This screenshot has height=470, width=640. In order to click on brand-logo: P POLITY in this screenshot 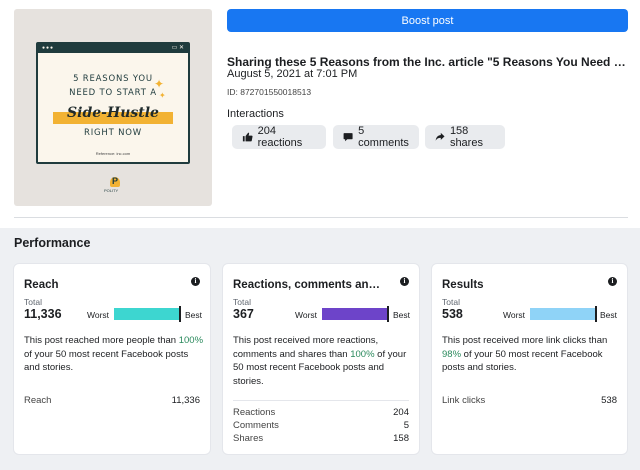, I will do `click(115, 184)`.